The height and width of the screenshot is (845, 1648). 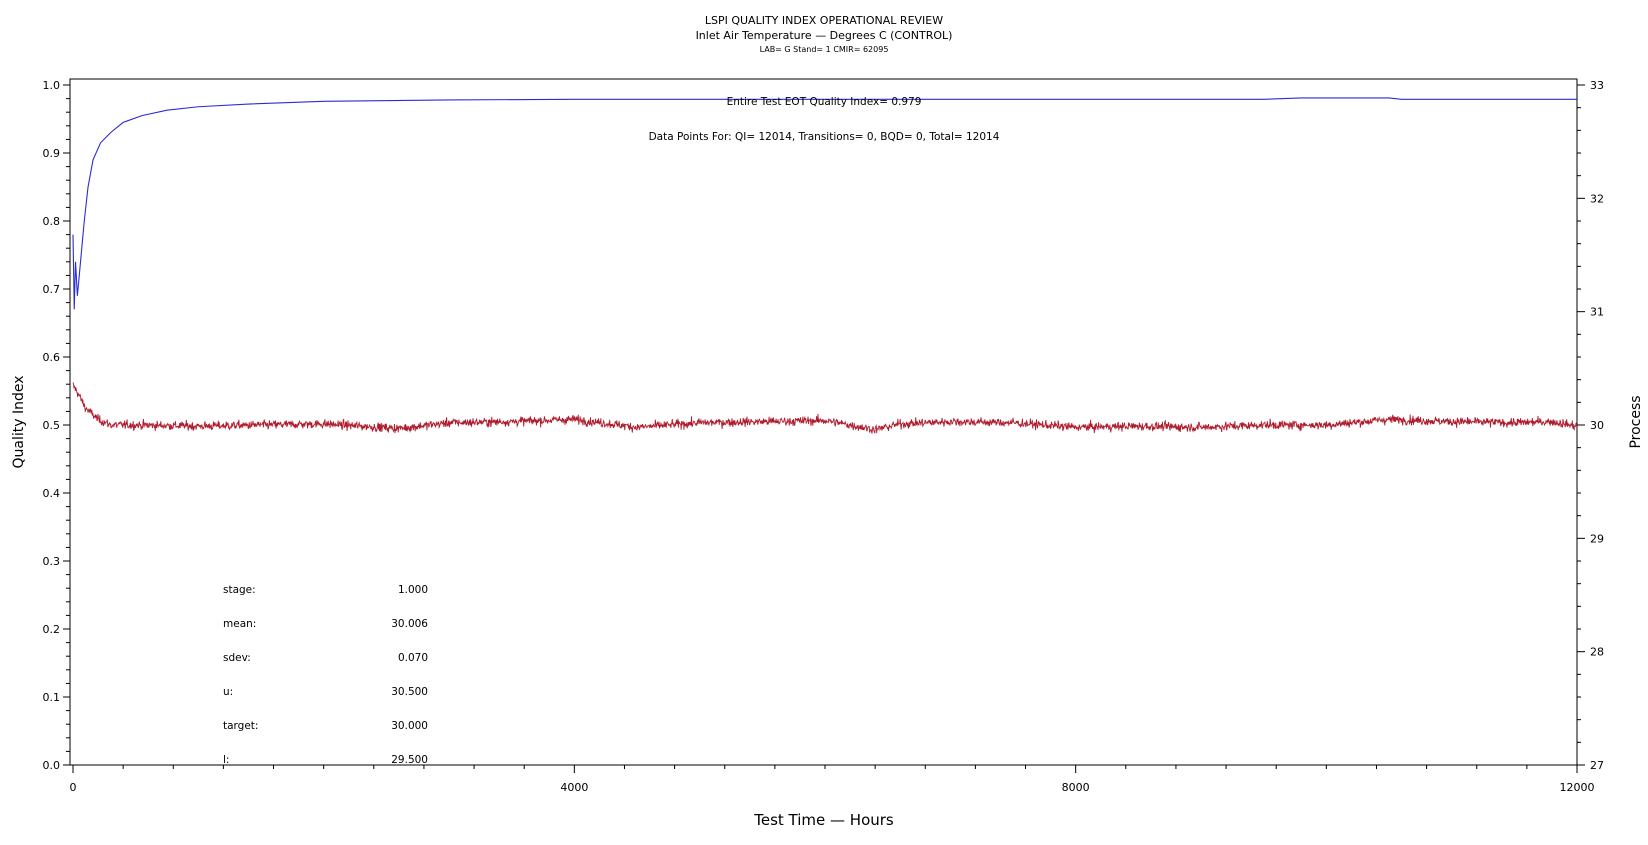 I want to click on stat-value: 0.070, so click(x=413, y=658).